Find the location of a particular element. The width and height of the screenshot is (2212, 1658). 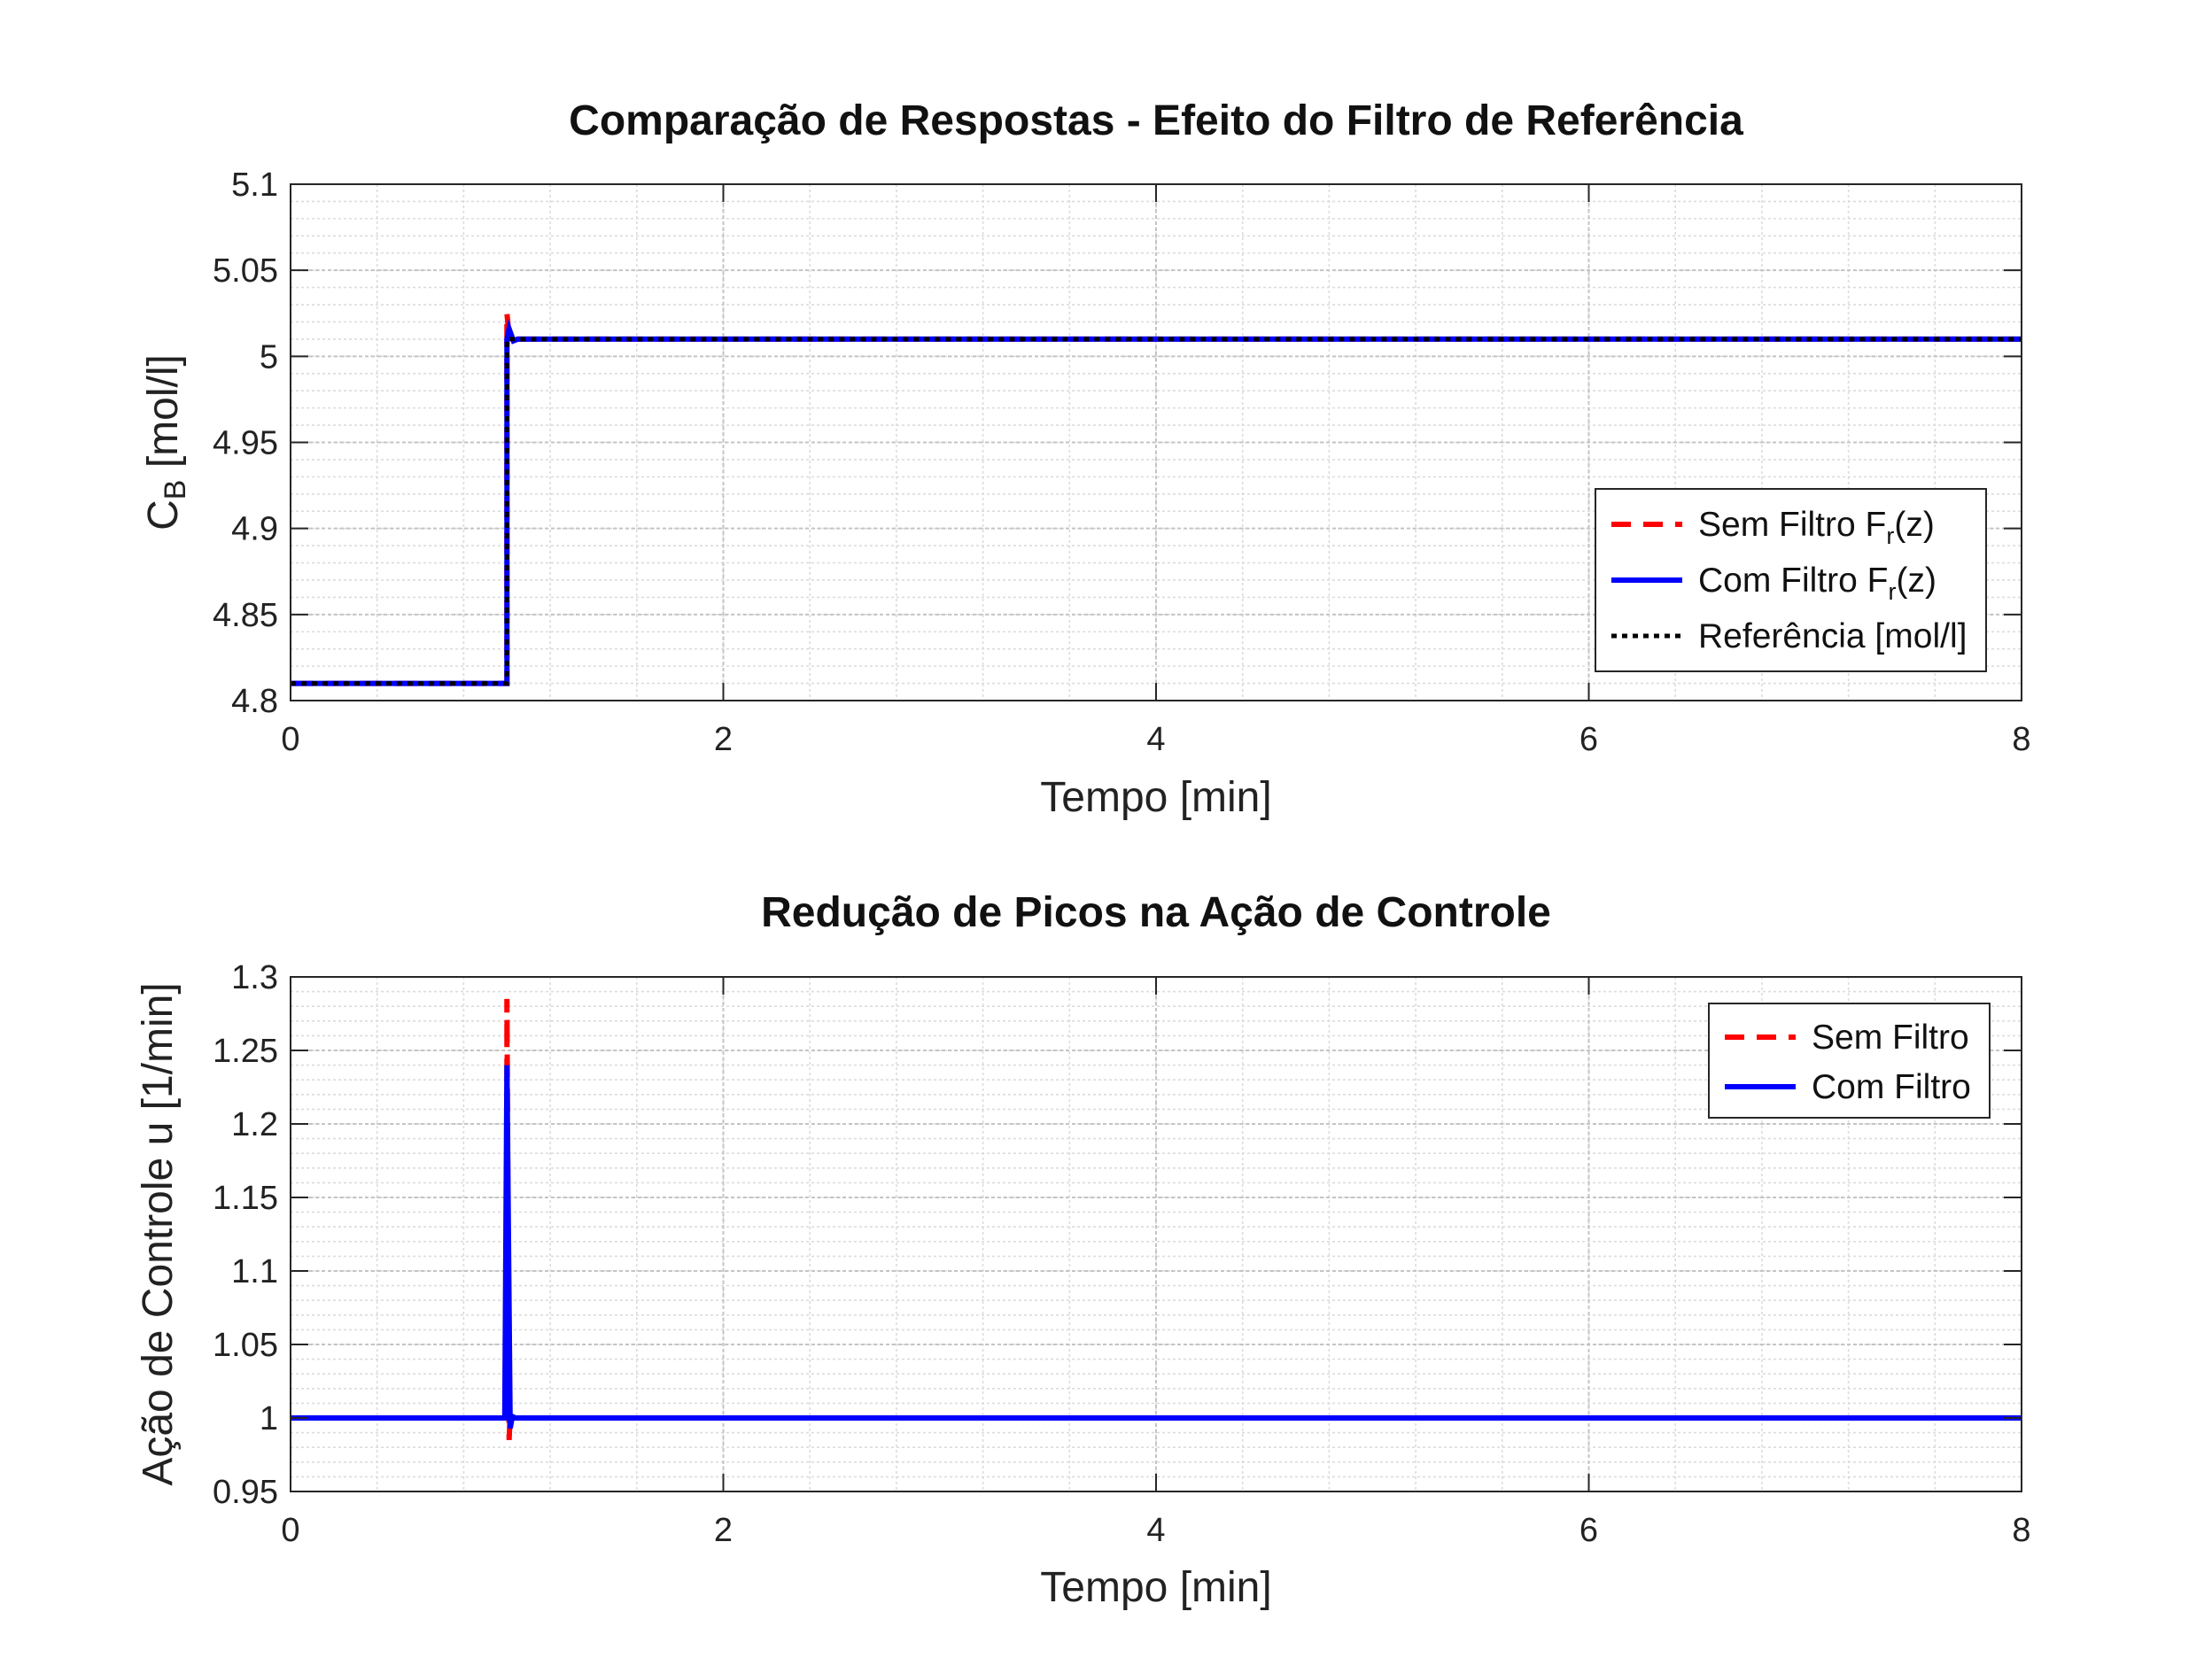

legend-label-1: Sem Filtro Fr(z) is located at coordinates (1816, 527).